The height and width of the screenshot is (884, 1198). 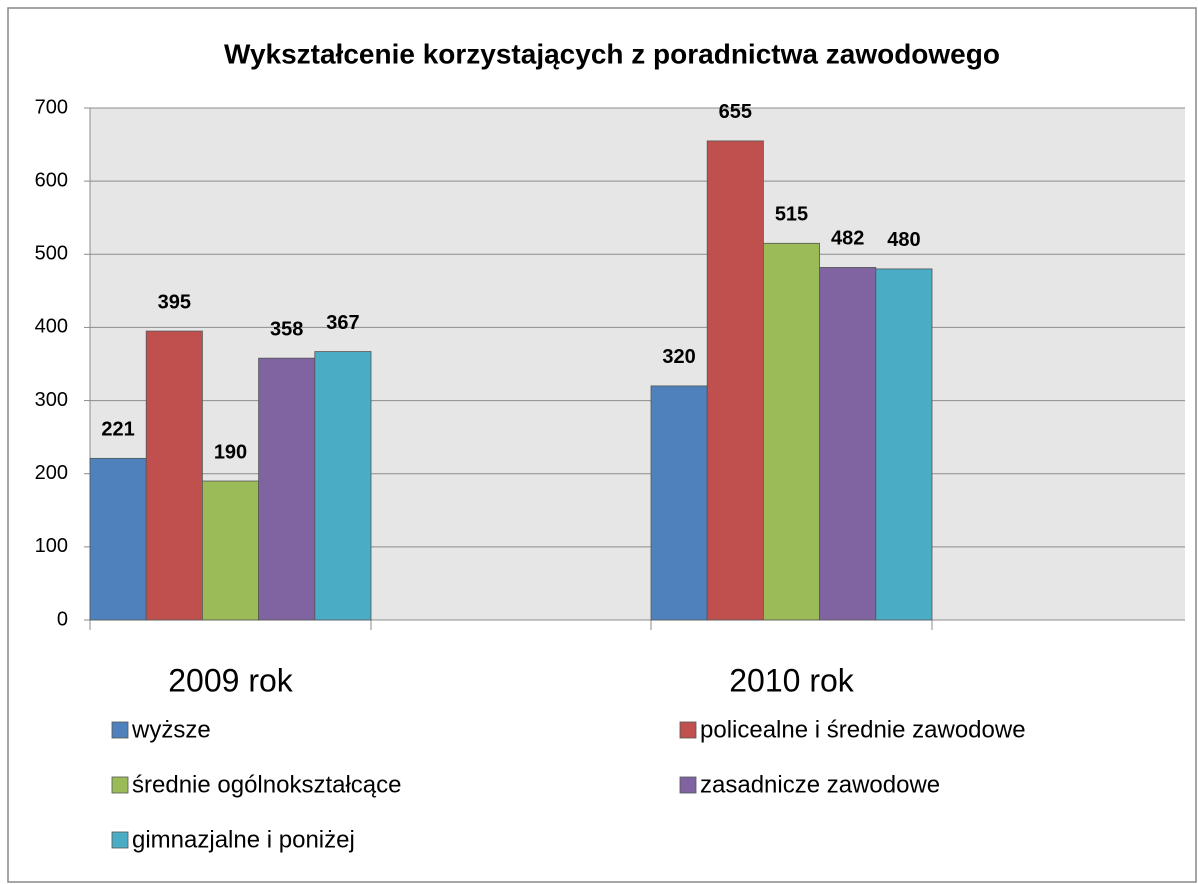 What do you see at coordinates (51, 546) in the screenshot?
I see `y-tick-label: 100` at bounding box center [51, 546].